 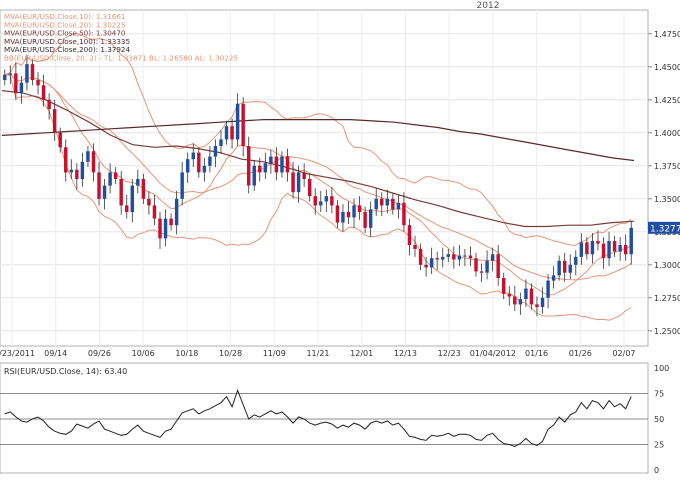 What do you see at coordinates (55, 353) in the screenshot?
I see `x-tick-label: 09/14` at bounding box center [55, 353].